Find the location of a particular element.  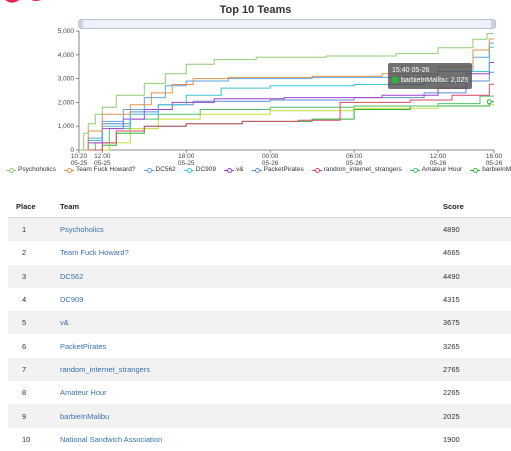

place-cell: 6 is located at coordinates (24, 346).